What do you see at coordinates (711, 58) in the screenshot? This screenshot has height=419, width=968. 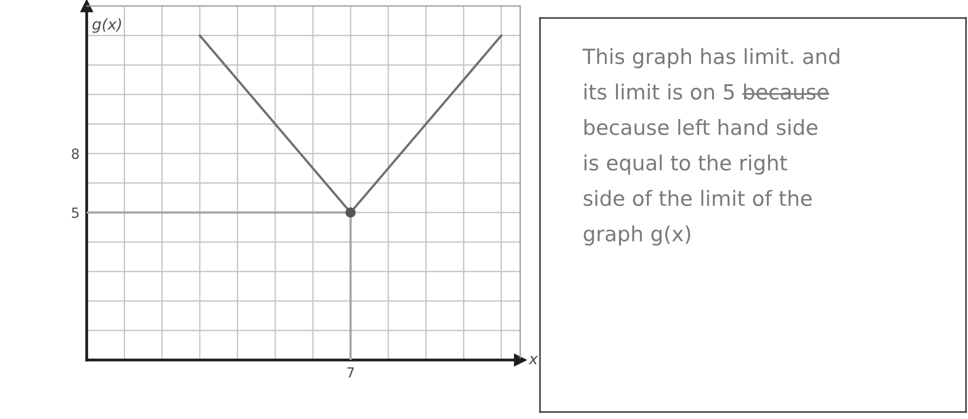 I see `text: This graph has limit. and` at bounding box center [711, 58].